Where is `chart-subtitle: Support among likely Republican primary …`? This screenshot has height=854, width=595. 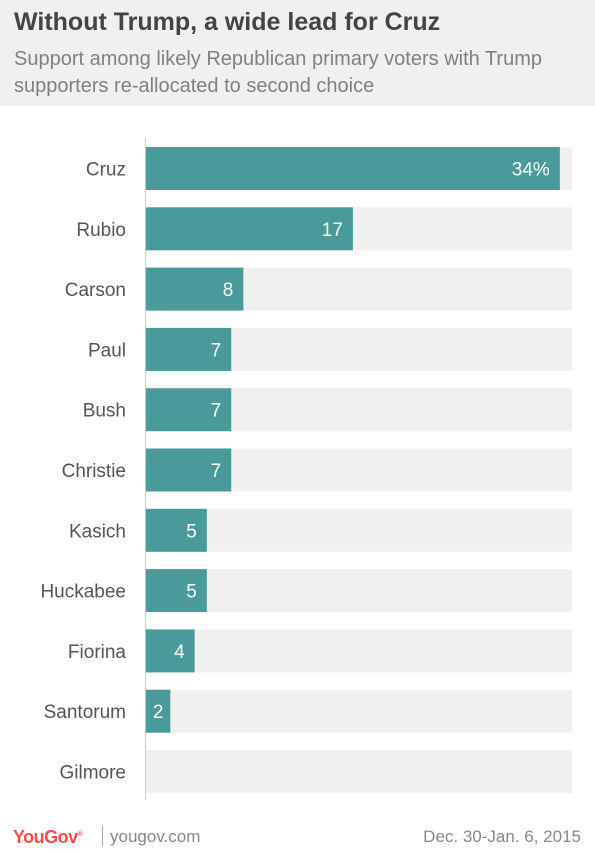
chart-subtitle: Support among likely Republican primary … is located at coordinates (278, 72).